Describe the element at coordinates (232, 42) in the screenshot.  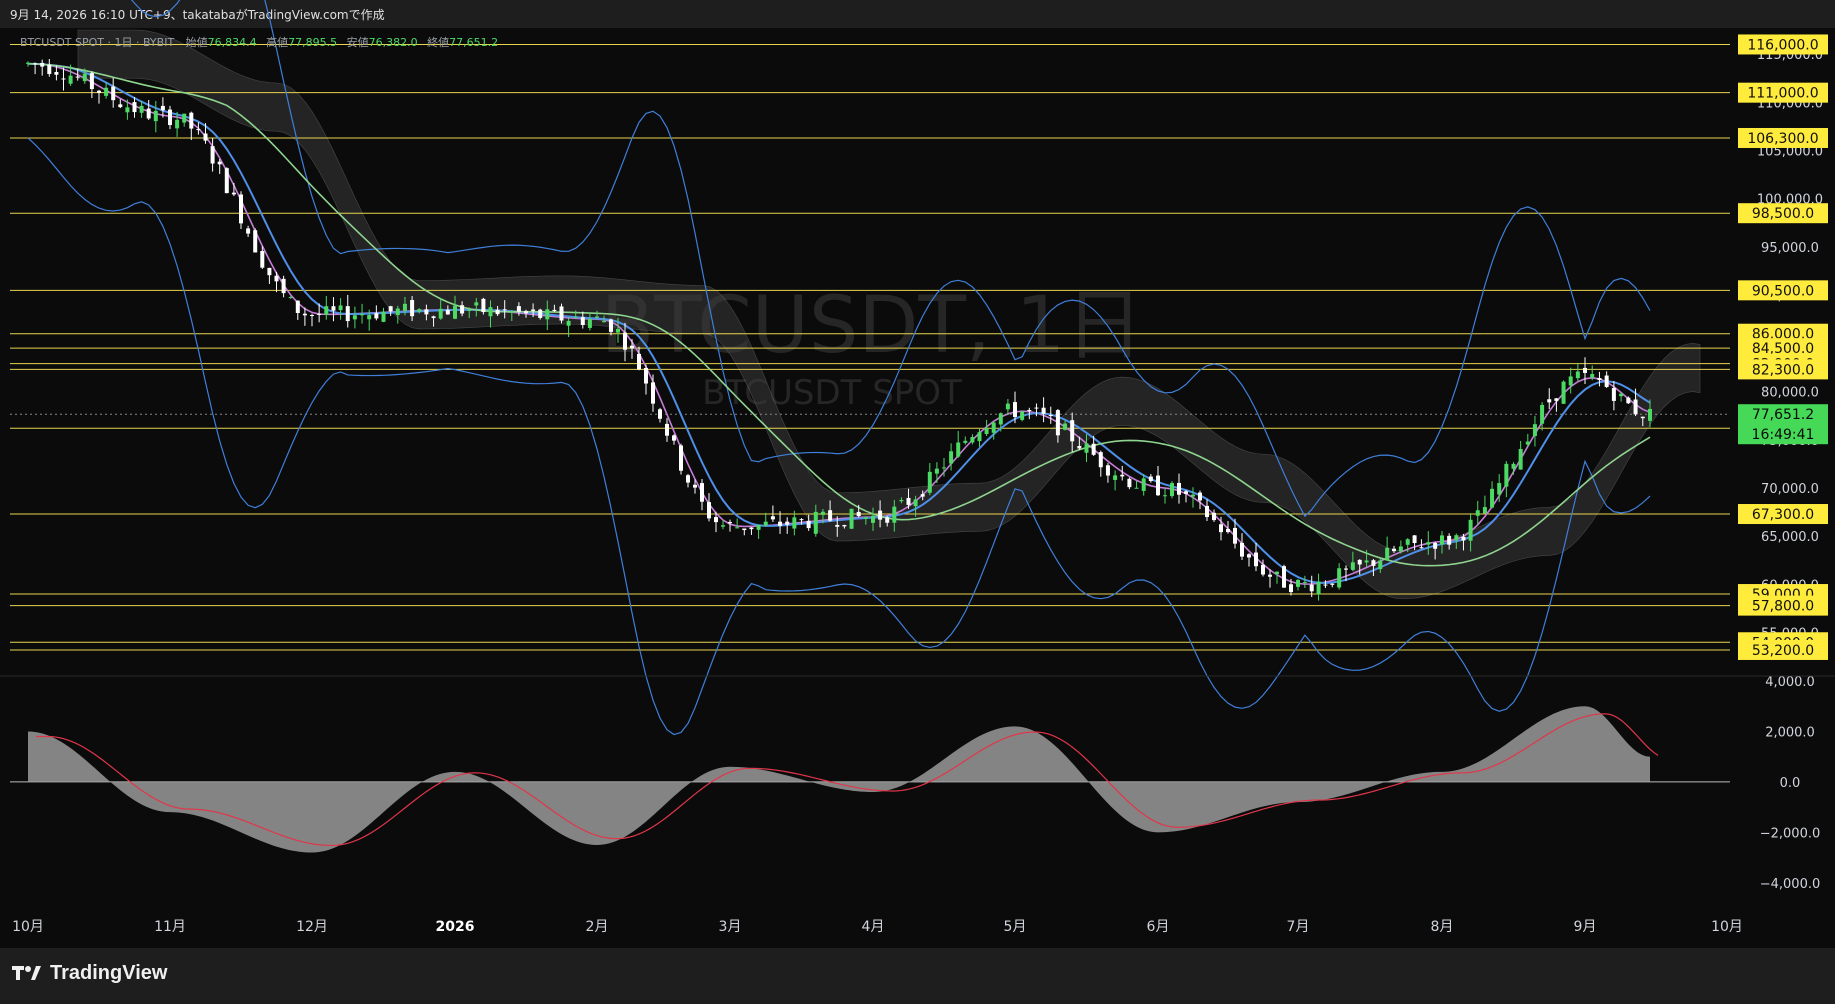
I see `legend-open-value: 76,834.4` at that location.